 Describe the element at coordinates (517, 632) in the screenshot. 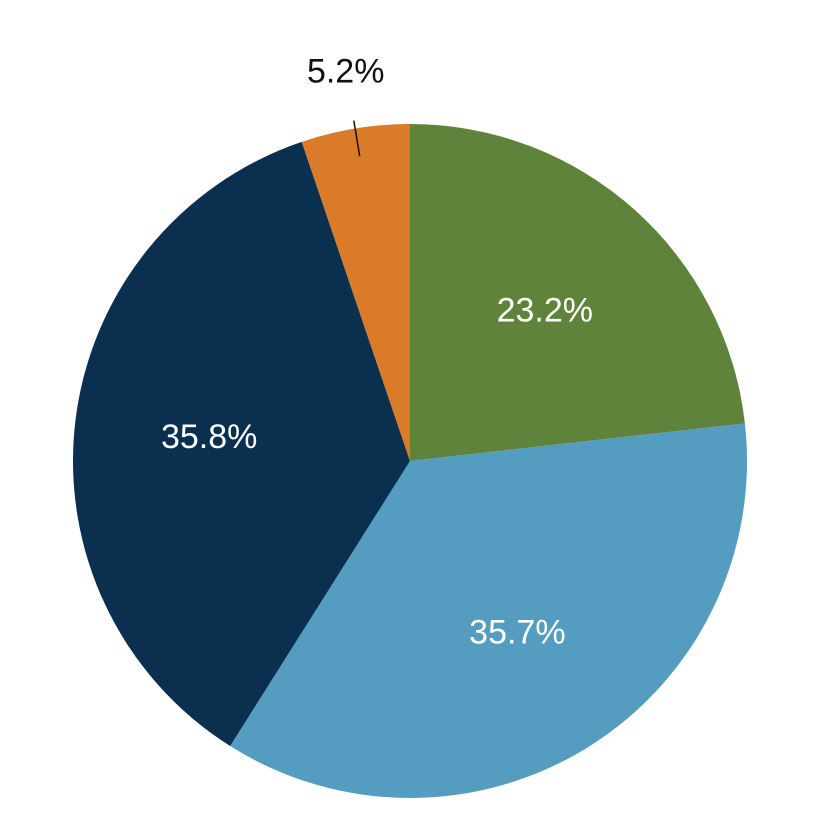

I see `slice-label-1: 35.7%` at that location.